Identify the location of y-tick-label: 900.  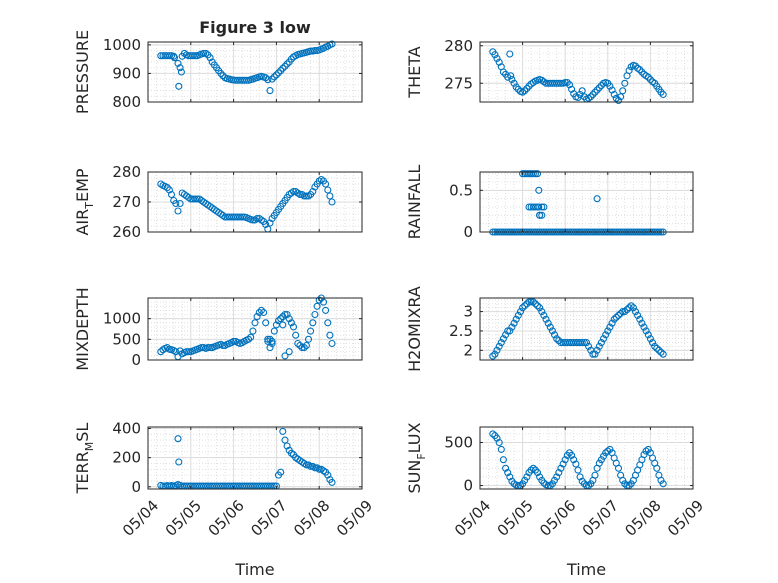
(126, 73).